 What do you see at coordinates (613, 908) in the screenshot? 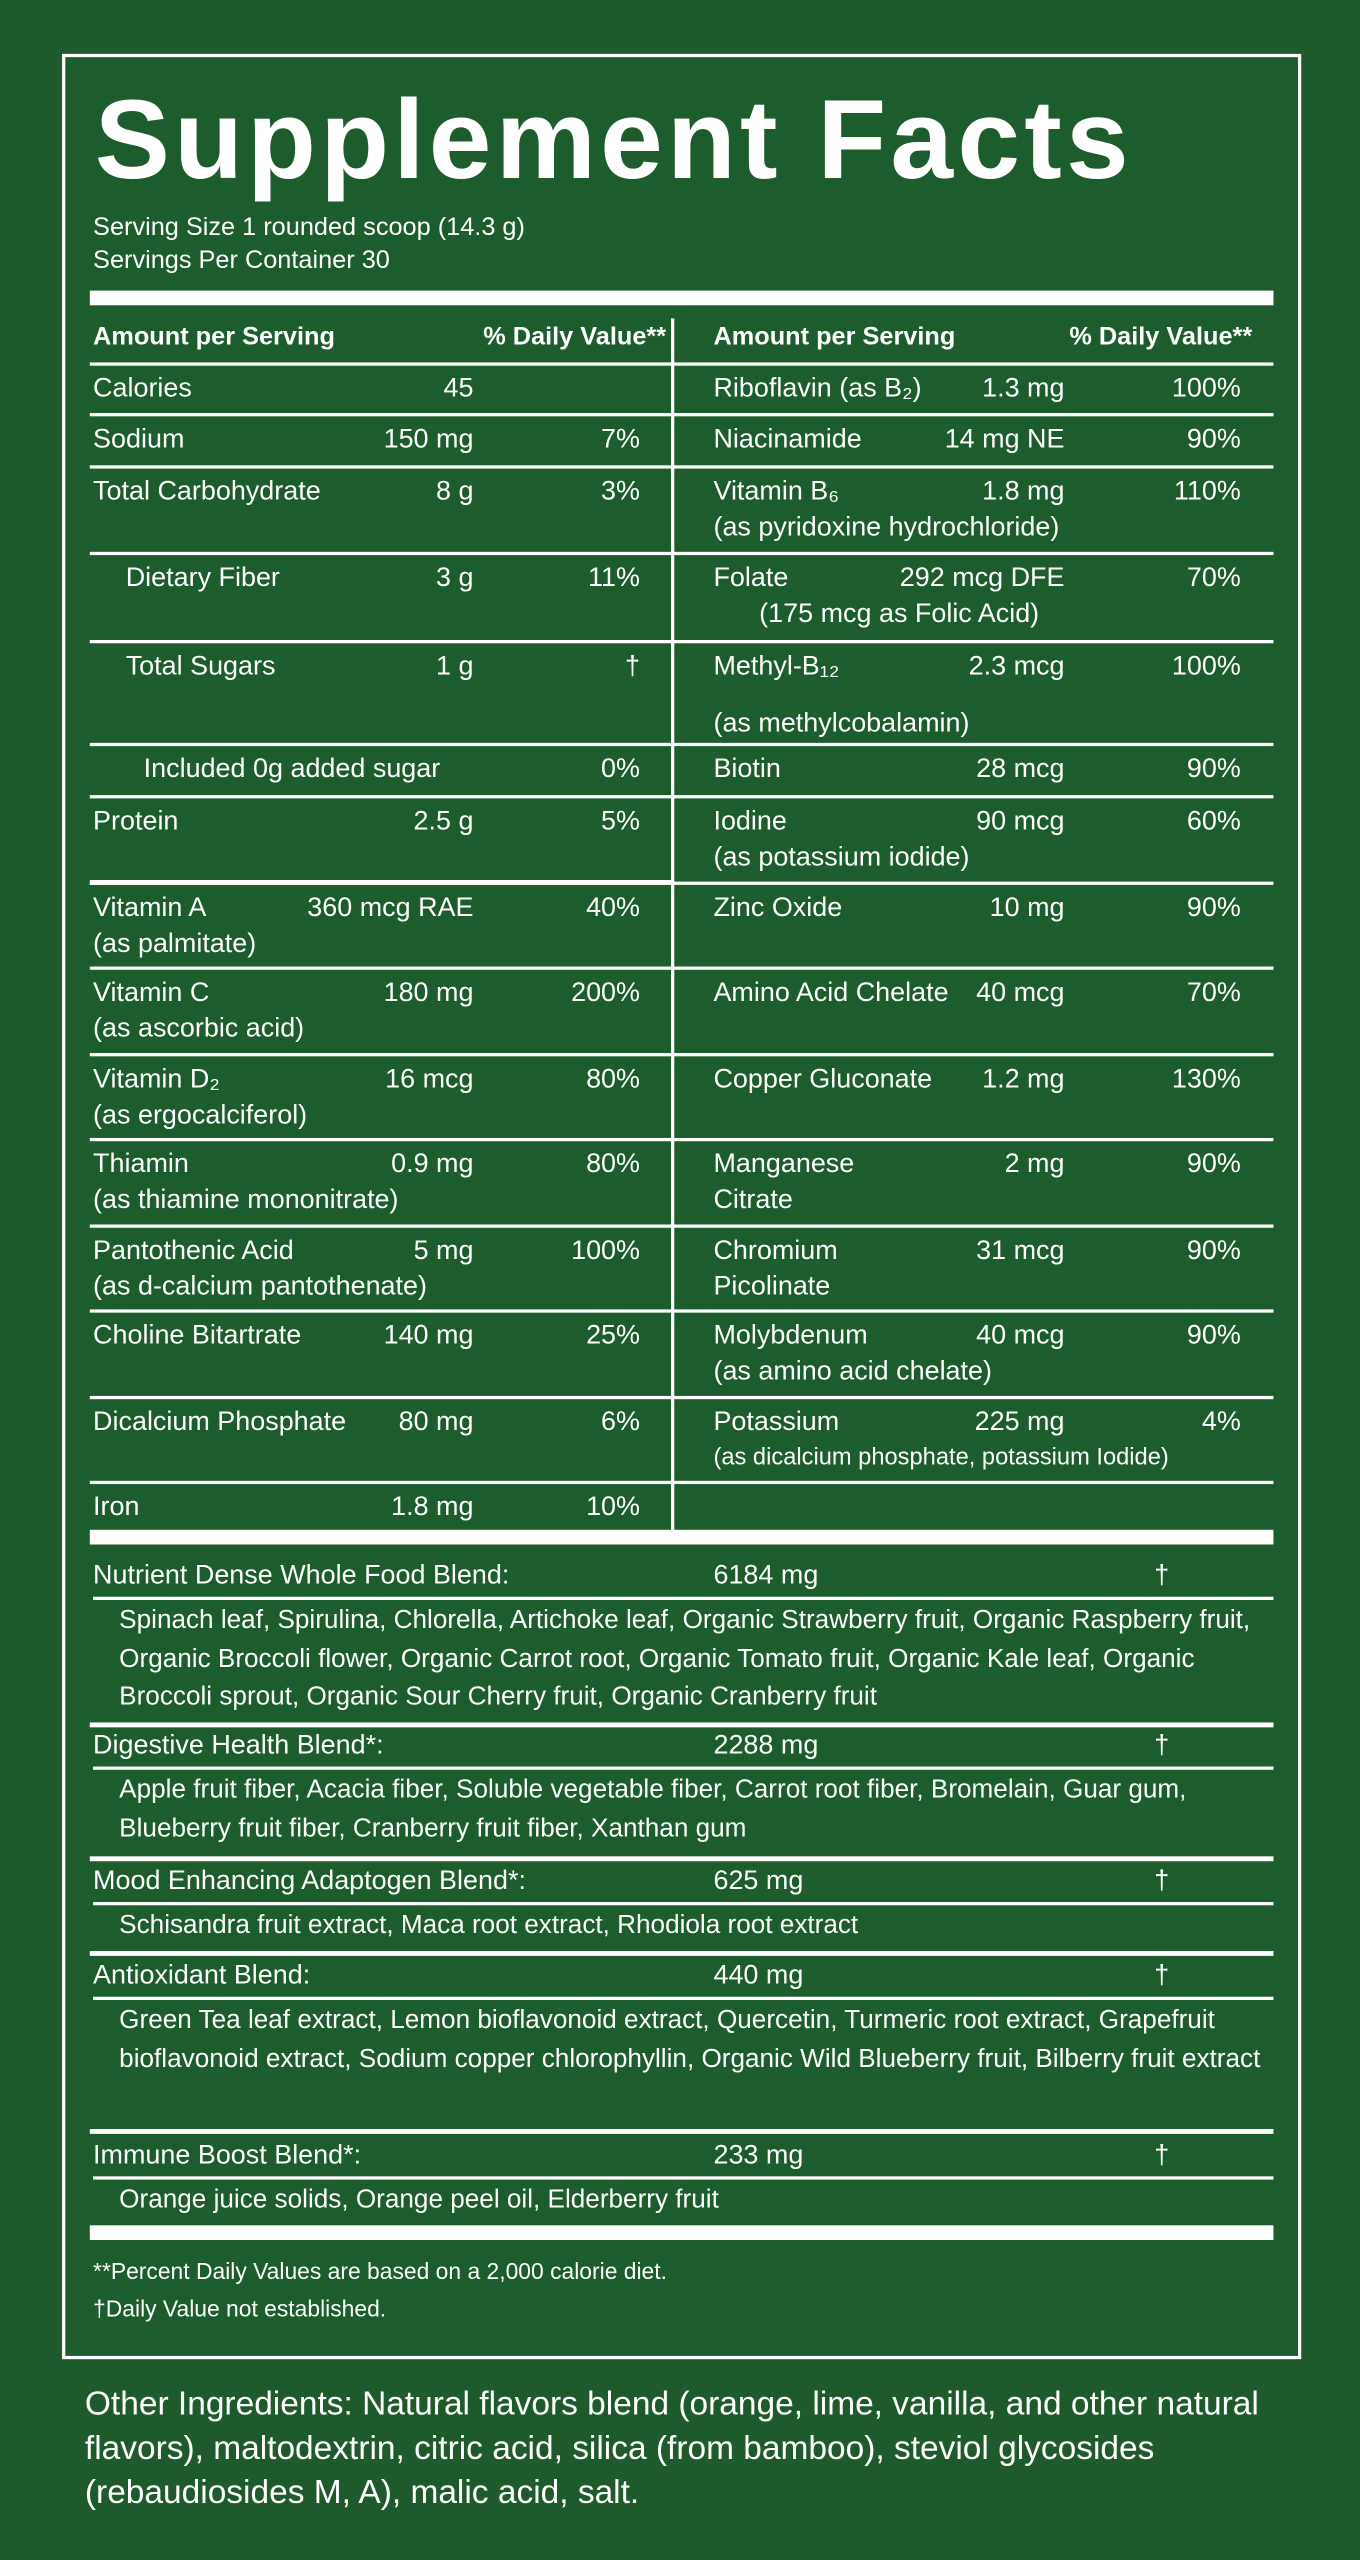
I see `nutrient-daily-value: 40%` at bounding box center [613, 908].